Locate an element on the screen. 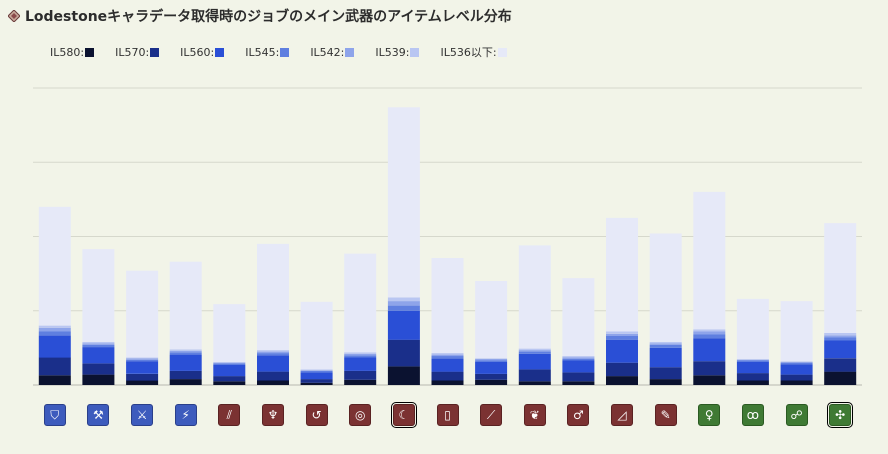  dark-sword-icon: ⚔ is located at coordinates (142, 415).